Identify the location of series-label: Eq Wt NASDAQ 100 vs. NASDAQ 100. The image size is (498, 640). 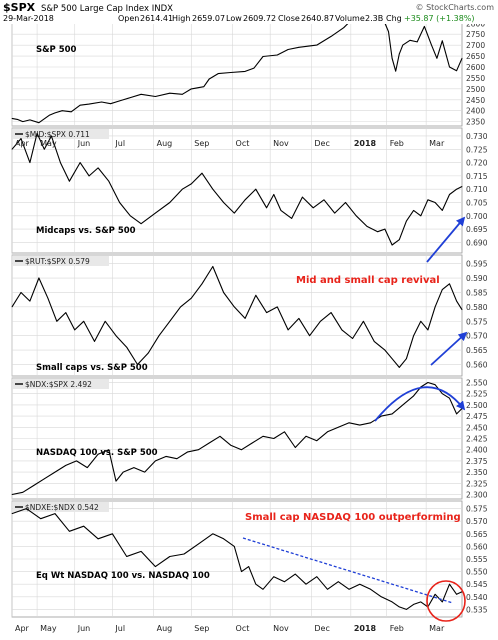
(123, 576).